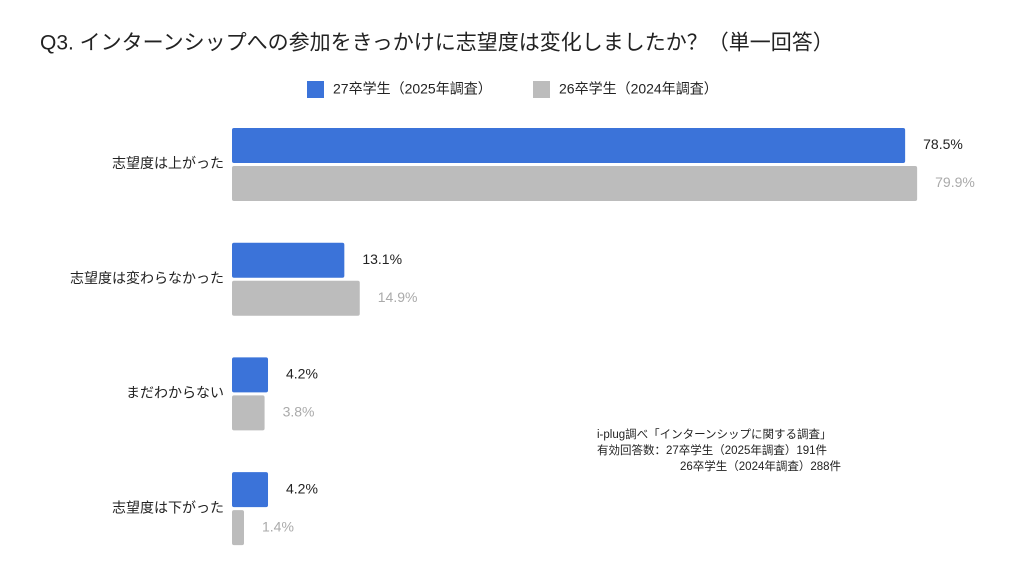 This screenshot has width=1024, height=585. Describe the element at coordinates (147, 278) in the screenshot. I see `category-label: 志望度は変わらなかった` at that location.